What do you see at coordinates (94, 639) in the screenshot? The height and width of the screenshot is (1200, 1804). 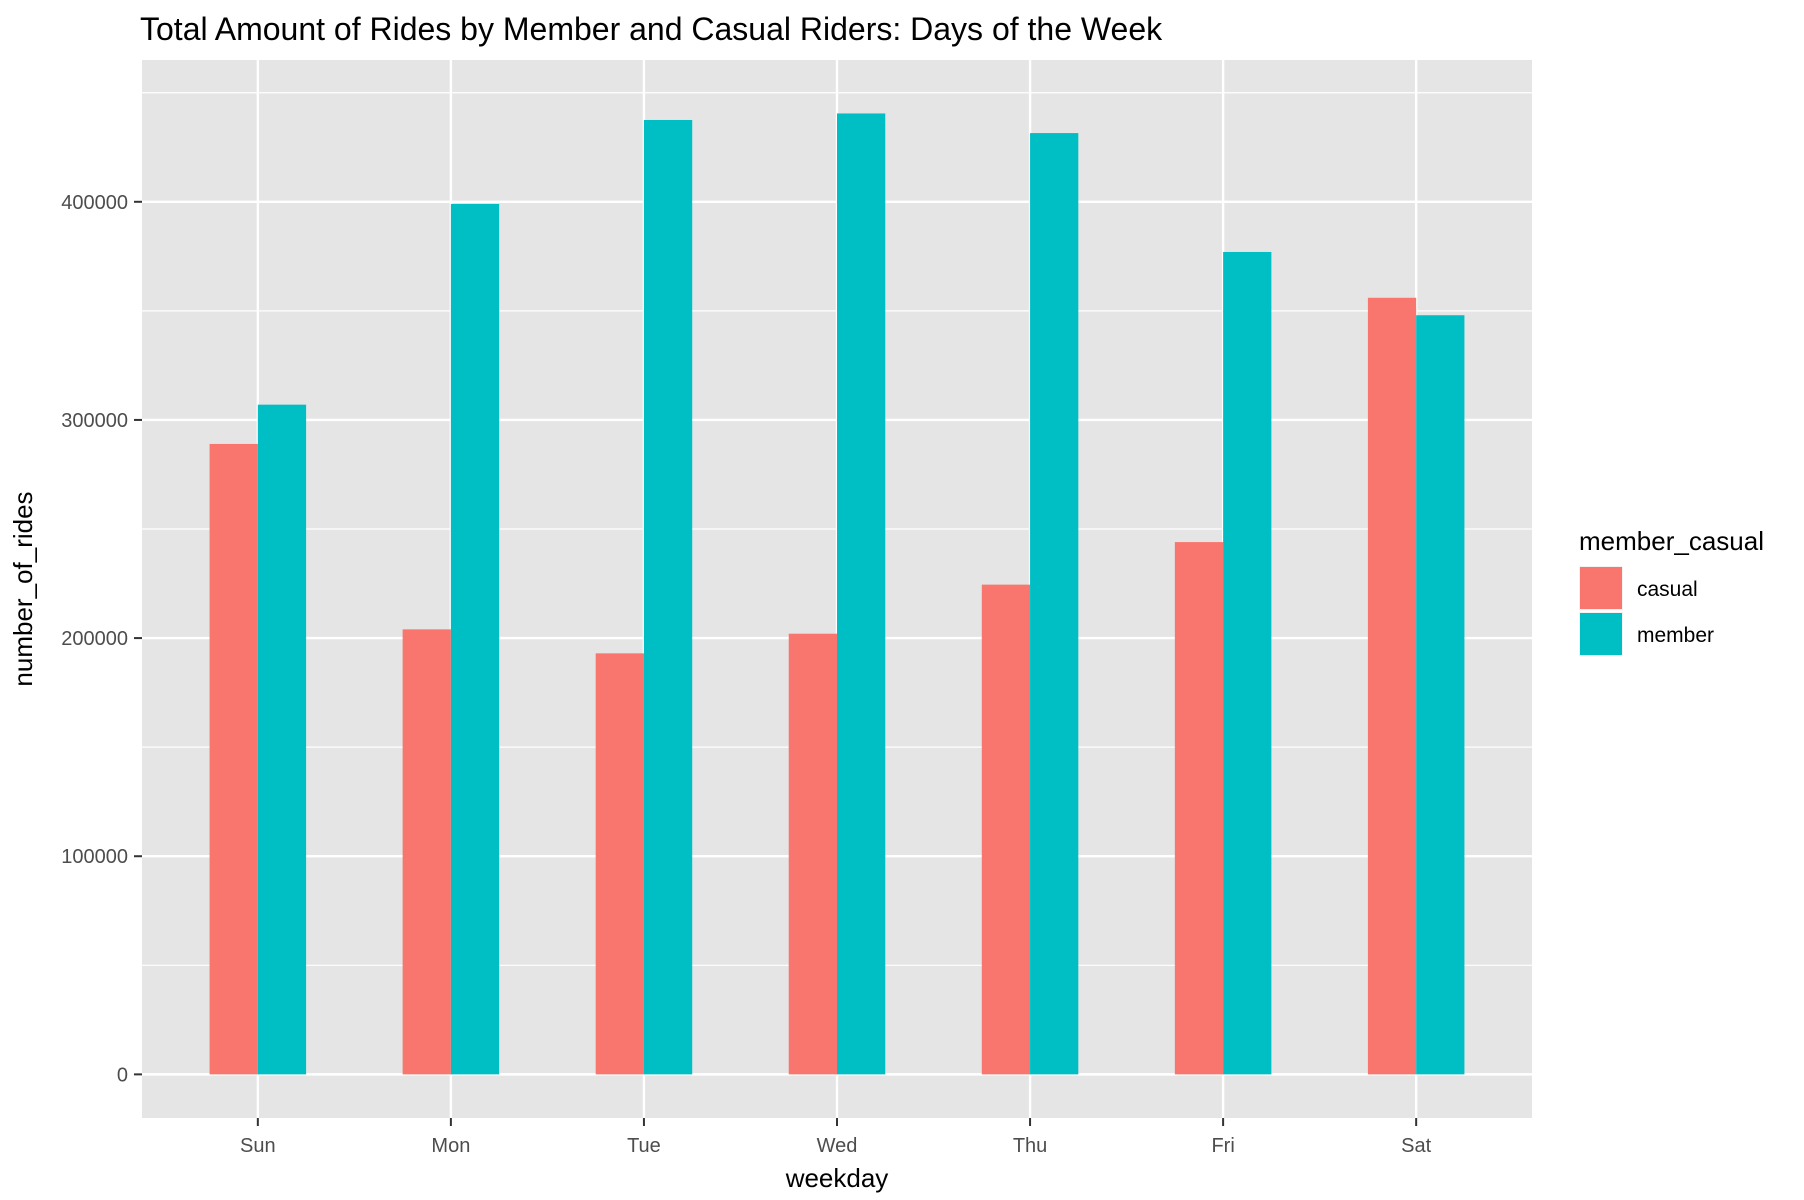 I see `y-tick-label: 200000` at bounding box center [94, 639].